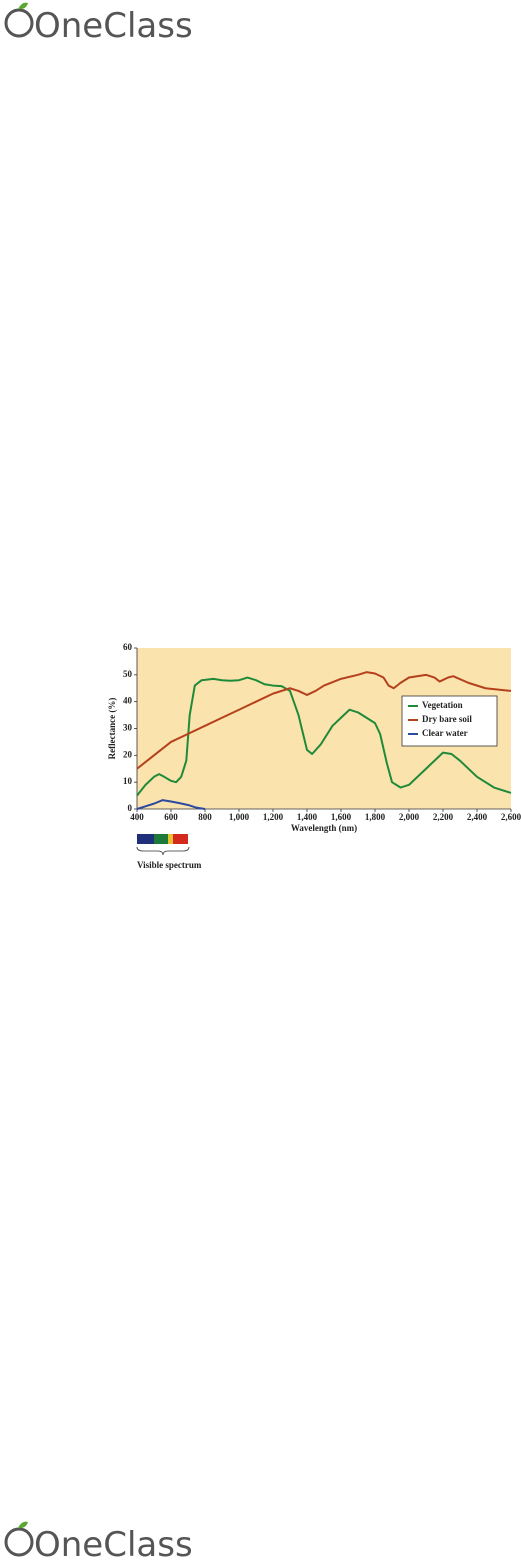 This screenshot has height=1561, width=521. Describe the element at coordinates (324, 828) in the screenshot. I see `x-axis-label: Wavelength (nm)` at that location.